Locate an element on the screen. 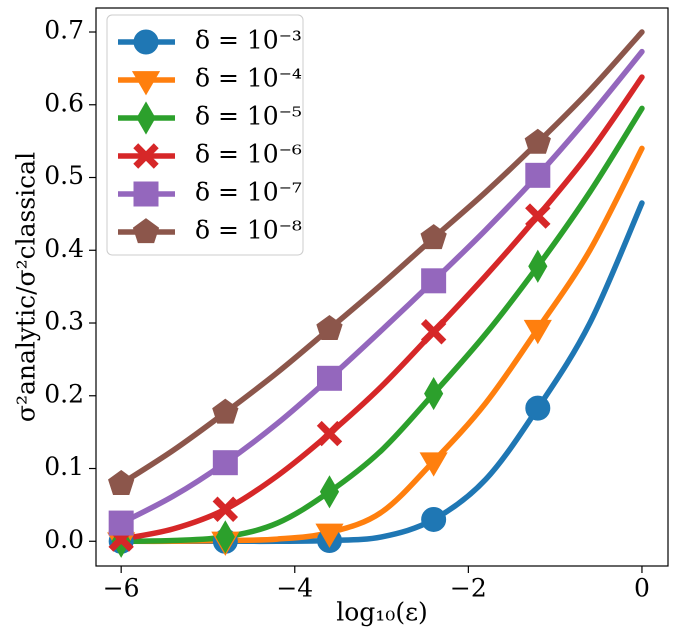 The image size is (676, 639). x-tick-label: −6 is located at coordinates (121, 588).